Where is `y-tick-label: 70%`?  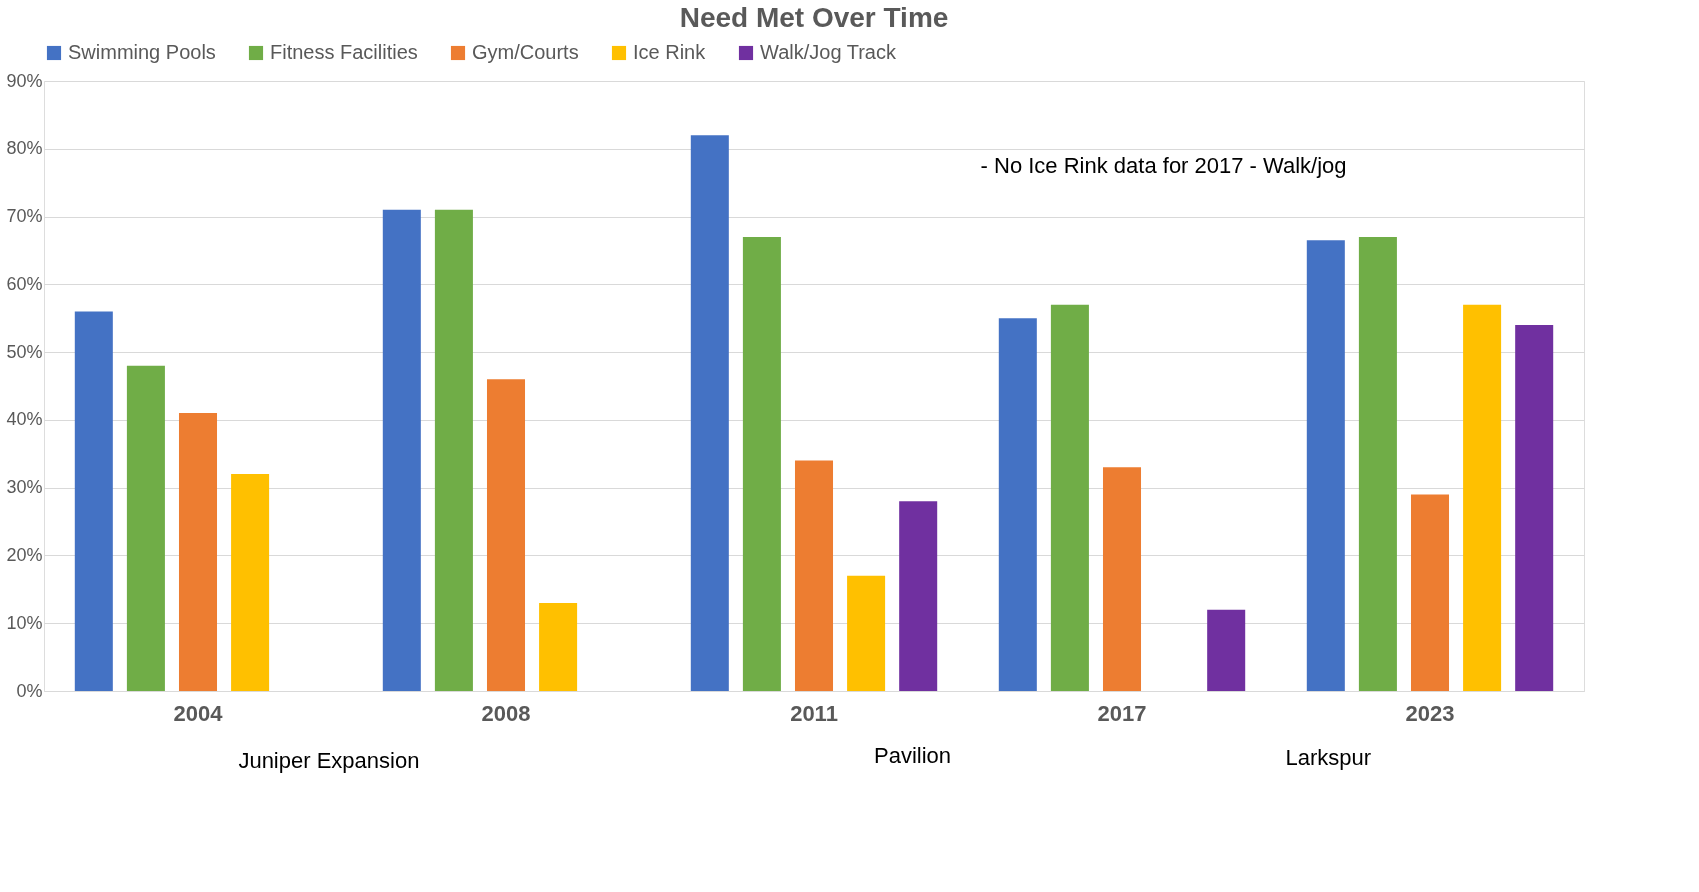
y-tick-label: 70% is located at coordinates (24, 216).